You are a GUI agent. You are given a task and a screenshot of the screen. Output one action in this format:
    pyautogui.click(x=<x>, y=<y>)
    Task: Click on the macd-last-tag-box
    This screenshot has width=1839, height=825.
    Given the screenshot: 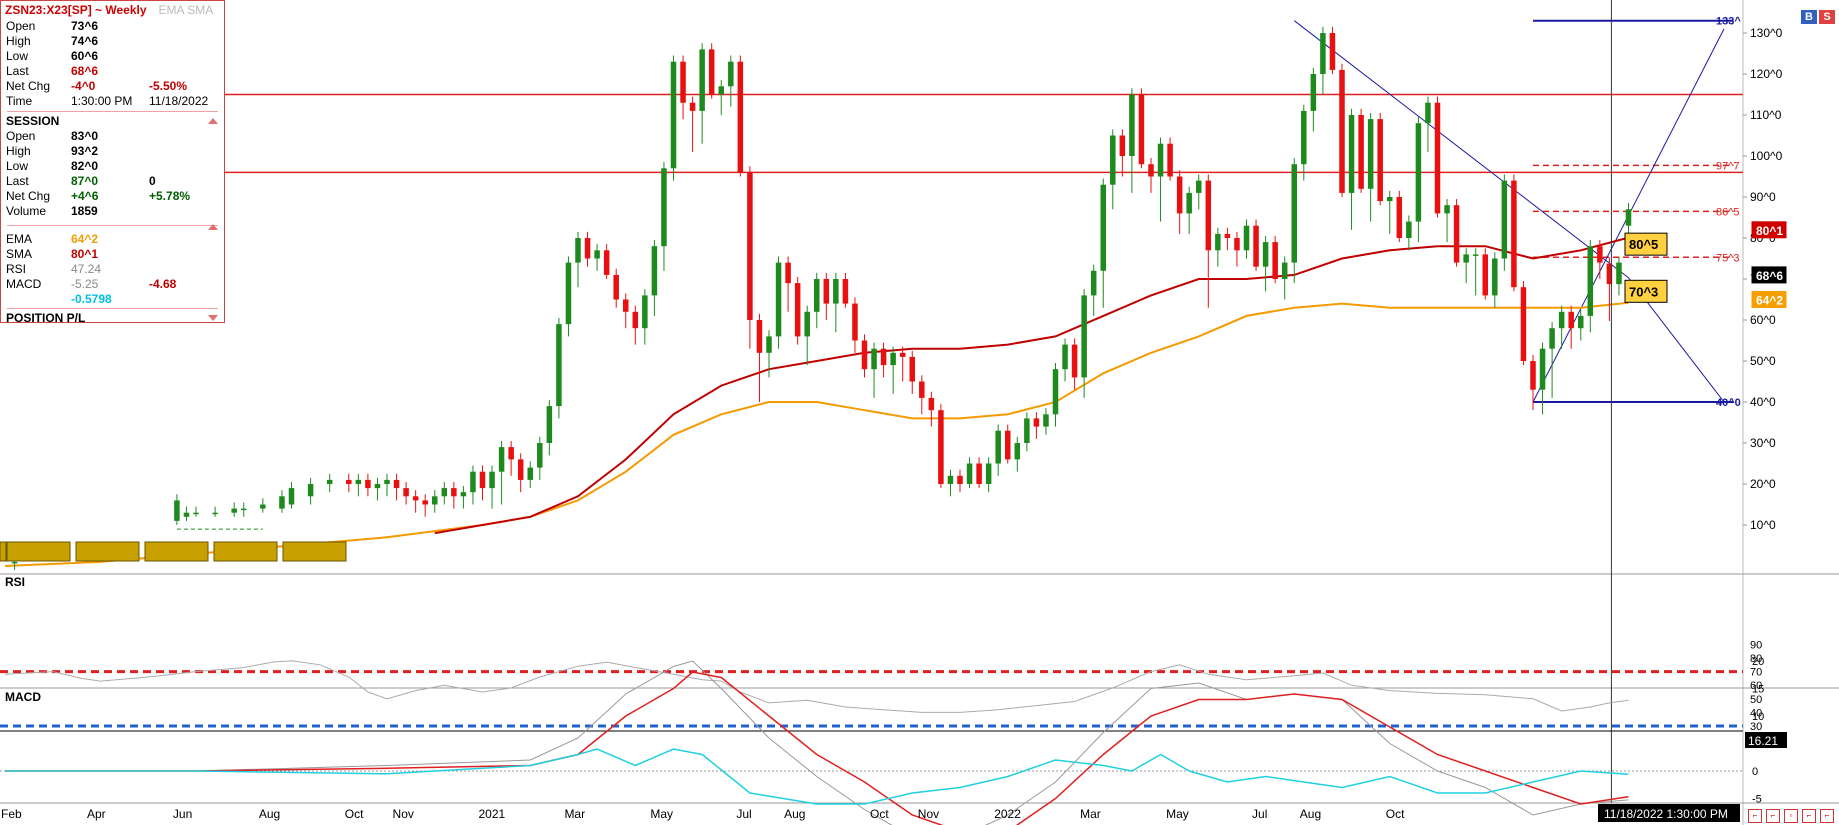 What is the action you would take?
    pyautogui.click(x=1766, y=740)
    